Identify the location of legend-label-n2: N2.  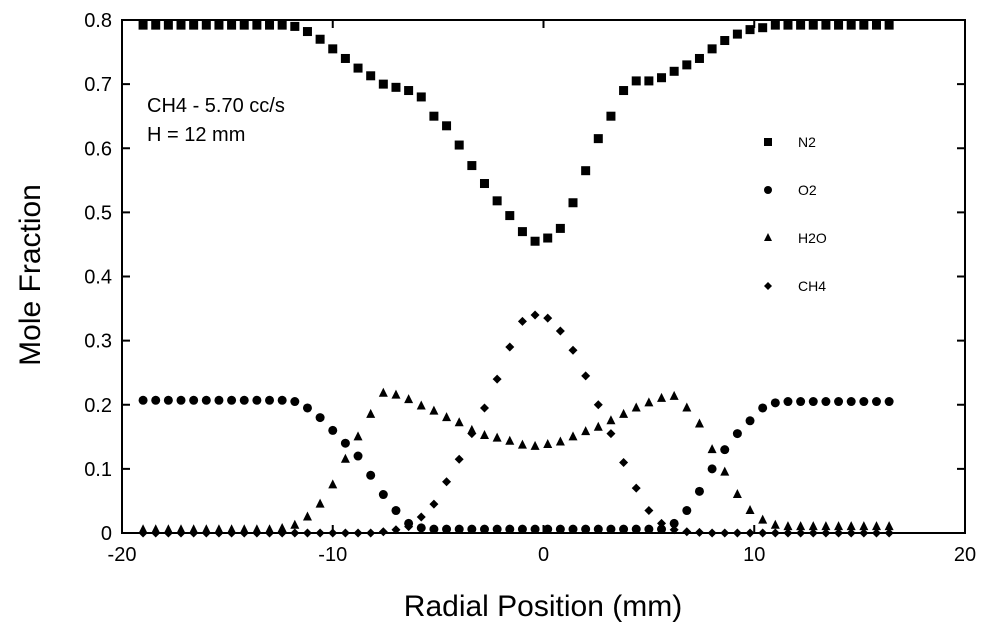
(807, 142).